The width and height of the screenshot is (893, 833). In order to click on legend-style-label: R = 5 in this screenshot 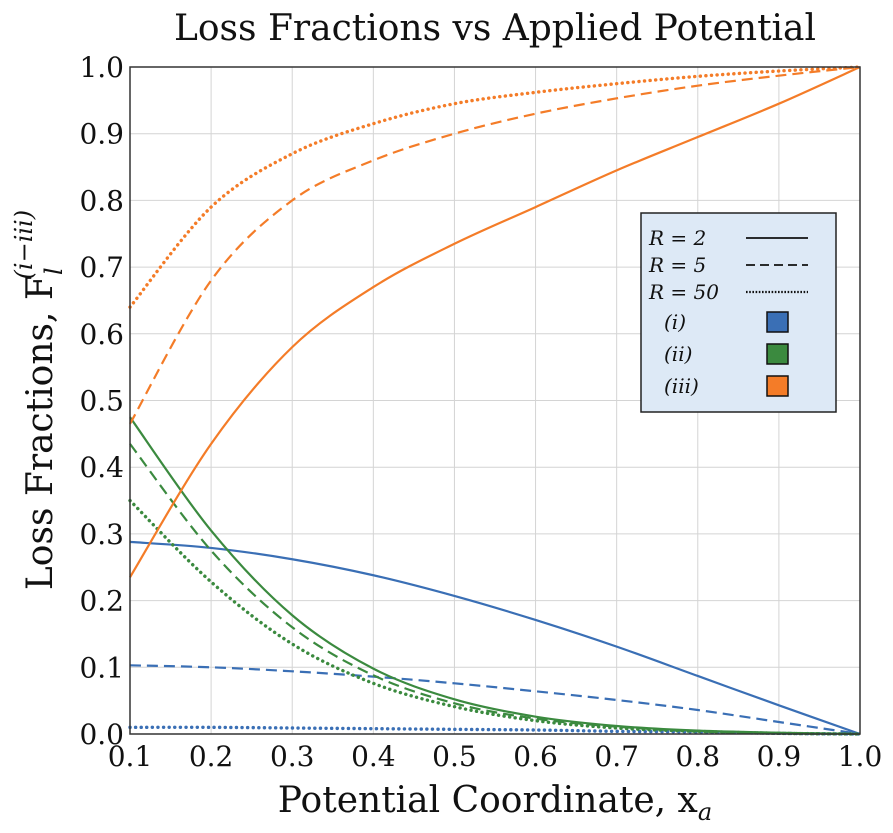, I will do `click(677, 265)`.